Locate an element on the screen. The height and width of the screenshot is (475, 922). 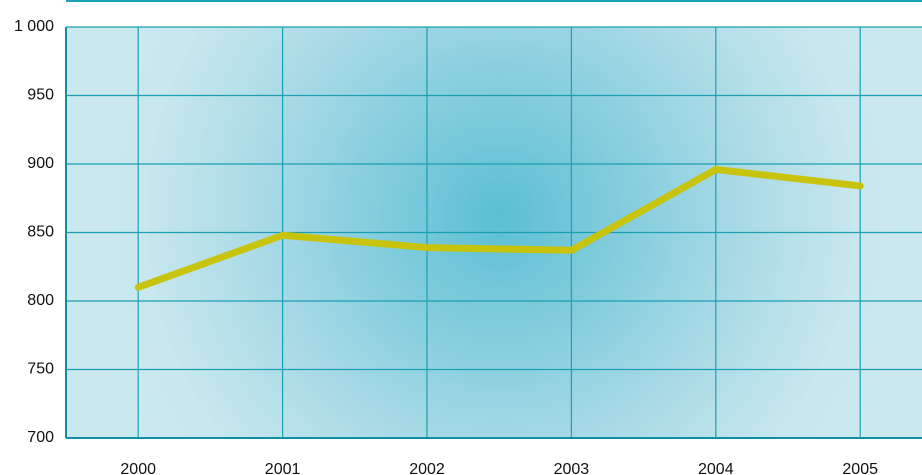
x-tick-label: 2003 is located at coordinates (572, 468).